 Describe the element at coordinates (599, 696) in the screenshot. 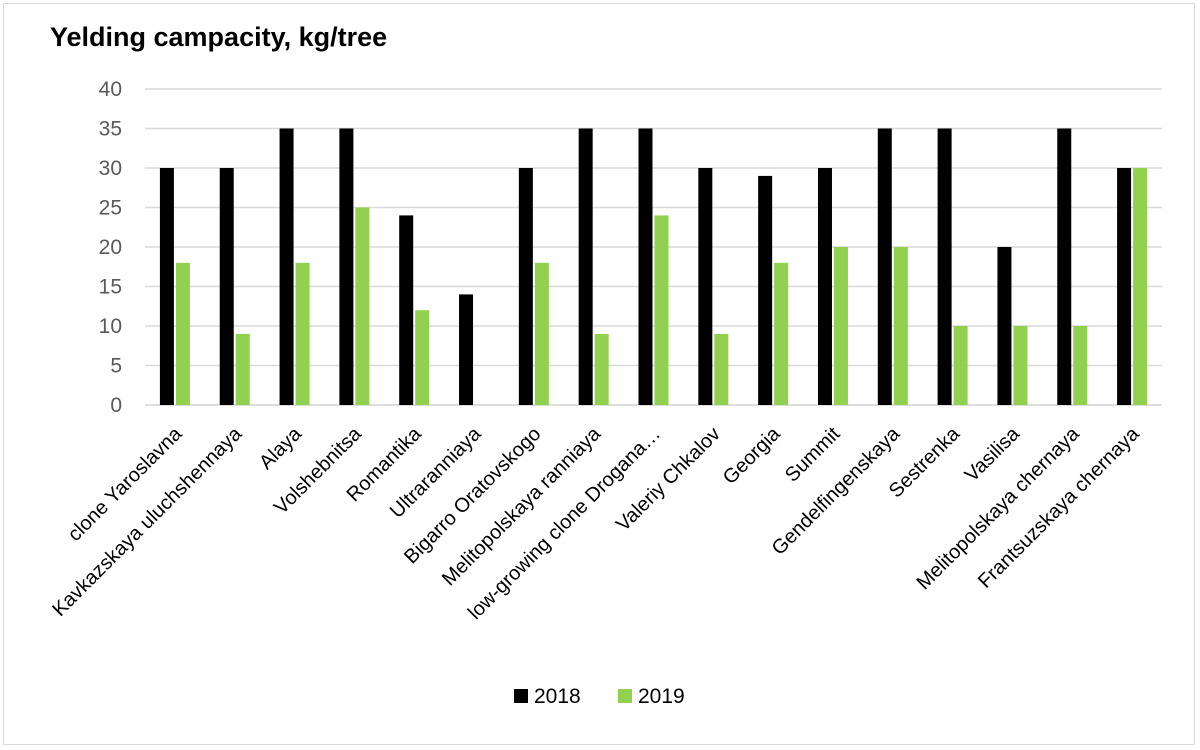

I see `legend: 2018 2019` at that location.